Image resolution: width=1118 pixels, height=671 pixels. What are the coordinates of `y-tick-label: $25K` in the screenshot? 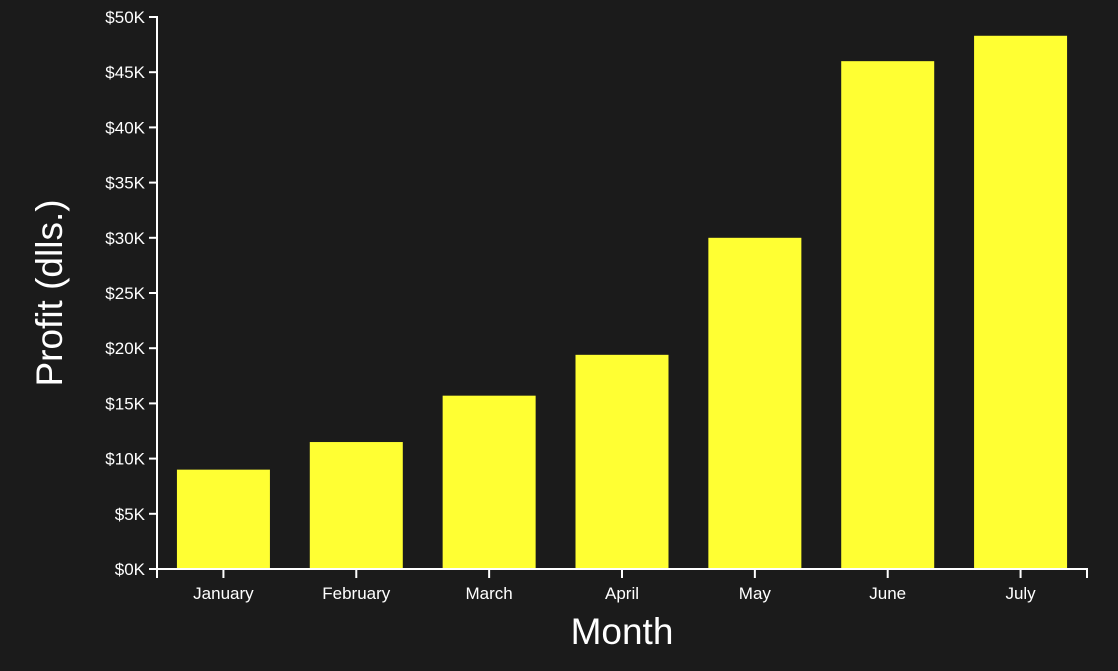 It's located at (125, 293).